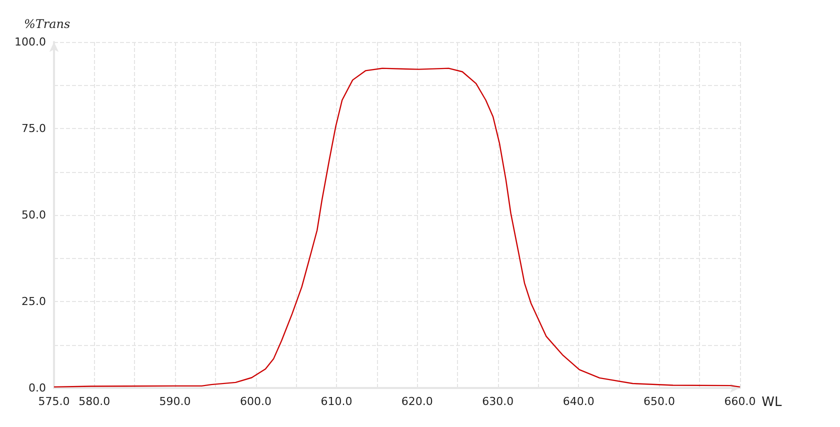  What do you see at coordinates (54, 401) in the screenshot?
I see `x-tick-label: 575.0` at bounding box center [54, 401].